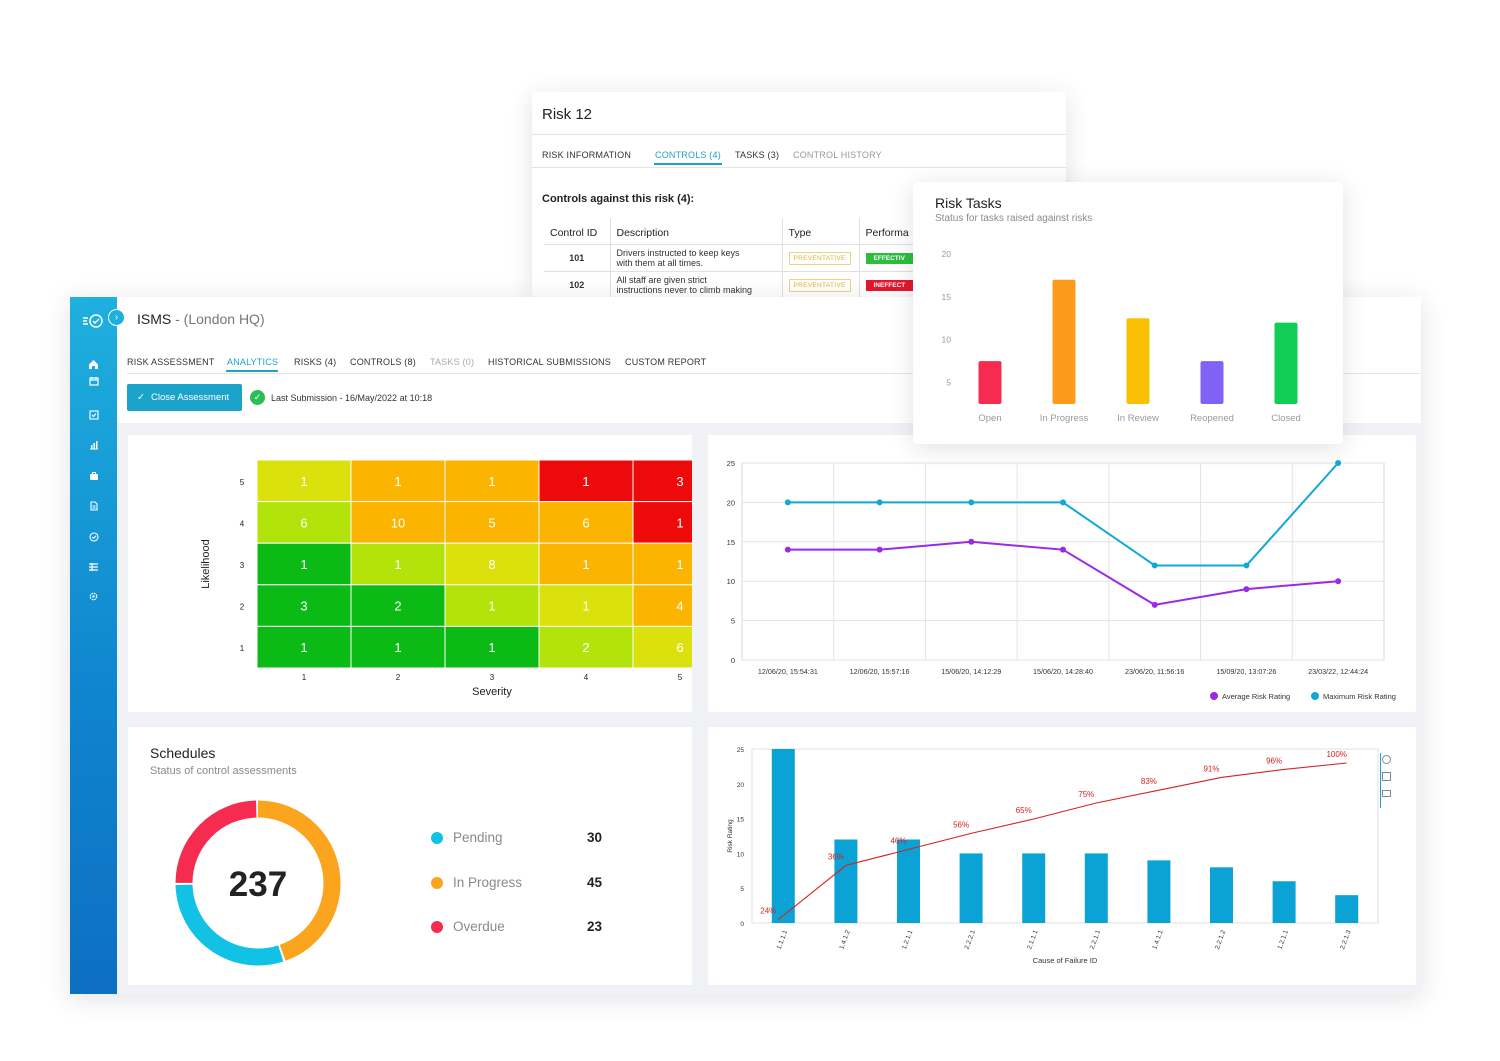  Describe the element at coordinates (889, 285) in the screenshot. I see `performance-badge: INEFFECT` at that location.